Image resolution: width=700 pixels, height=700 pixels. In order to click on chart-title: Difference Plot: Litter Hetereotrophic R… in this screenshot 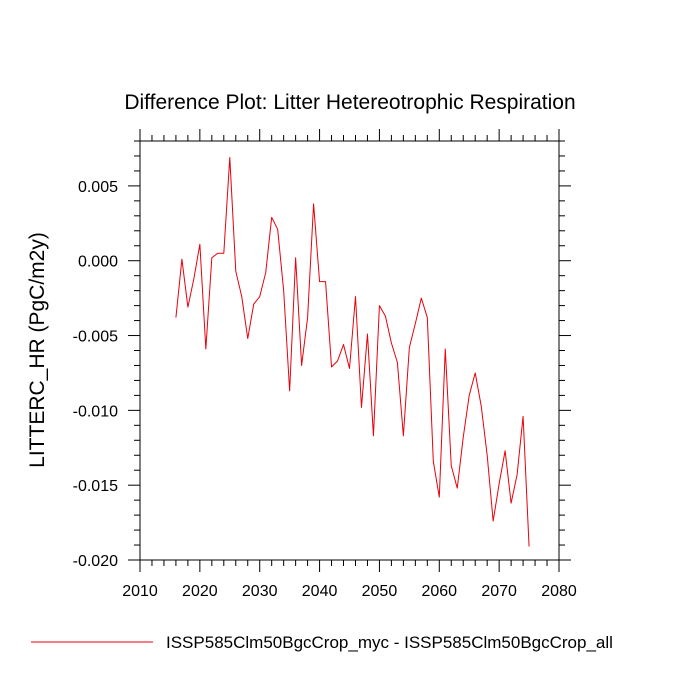, I will do `click(349, 102)`.